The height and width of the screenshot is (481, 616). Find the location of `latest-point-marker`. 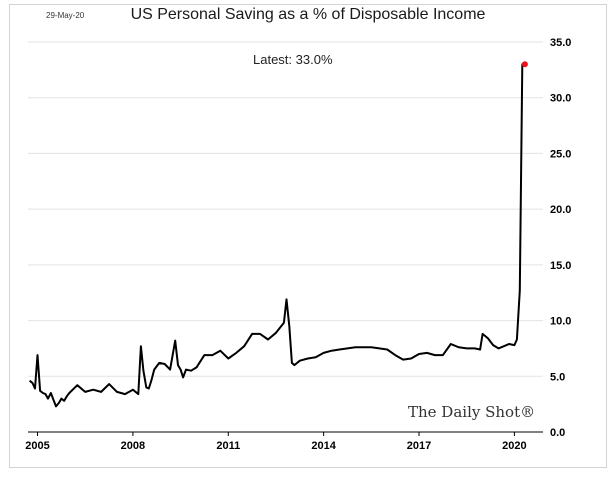

latest-point-marker is located at coordinates (524, 64).